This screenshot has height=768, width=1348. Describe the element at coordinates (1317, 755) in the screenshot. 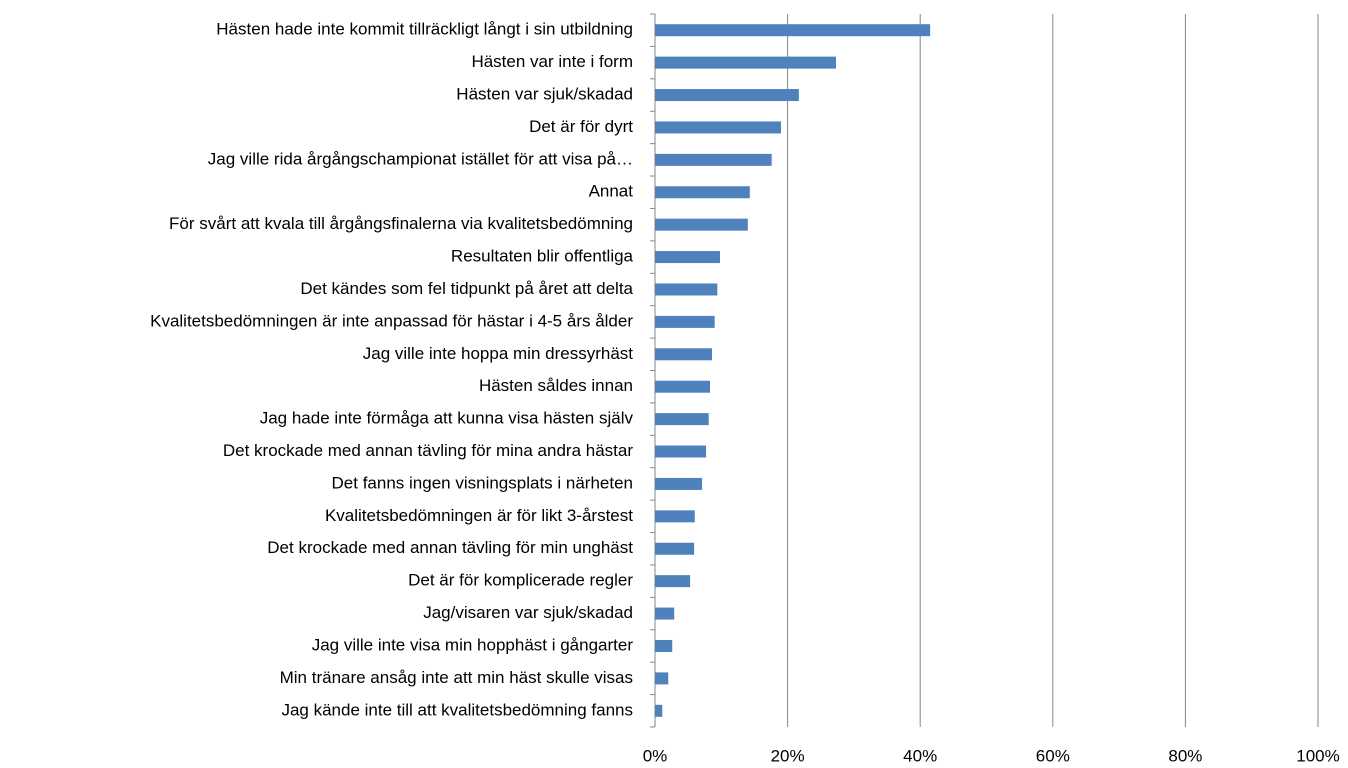

I see `x-tick-label: 100%` at that location.